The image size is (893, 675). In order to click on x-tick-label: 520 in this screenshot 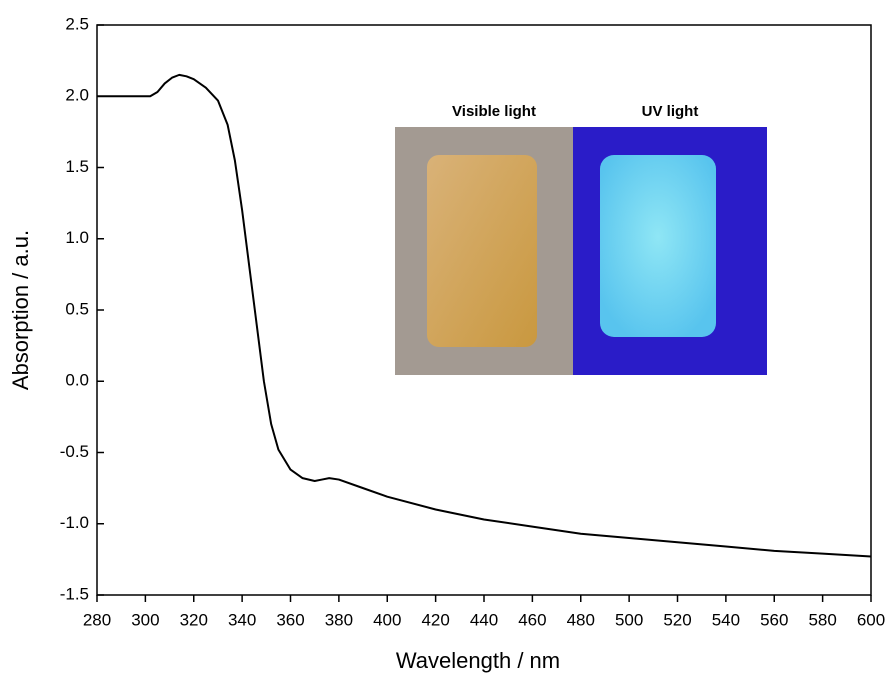, I will do `click(677, 619)`.